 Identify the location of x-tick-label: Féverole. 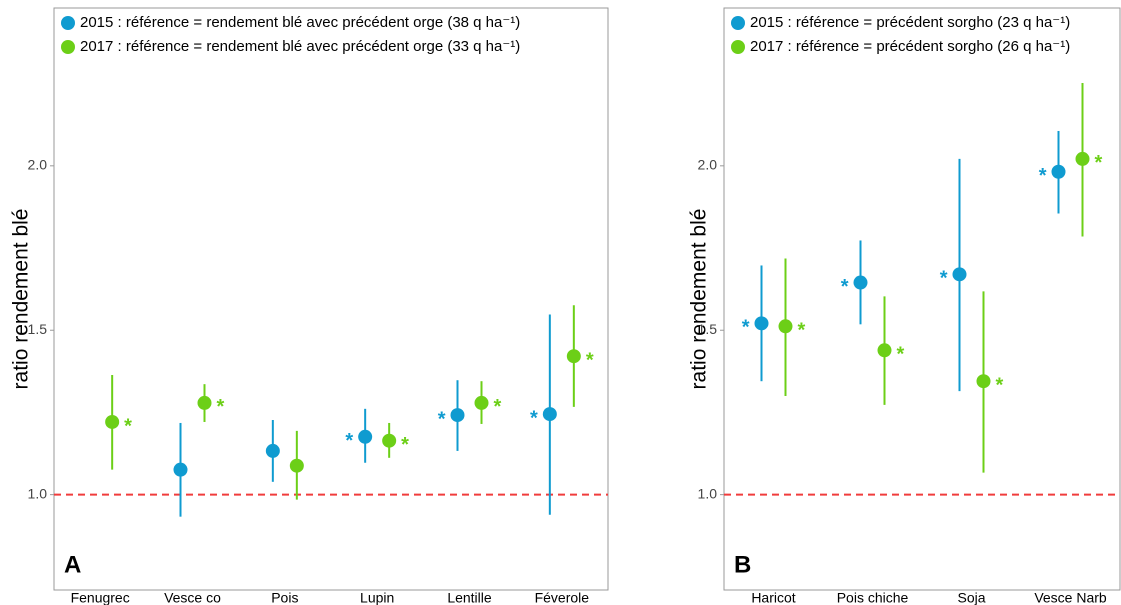
(562, 597).